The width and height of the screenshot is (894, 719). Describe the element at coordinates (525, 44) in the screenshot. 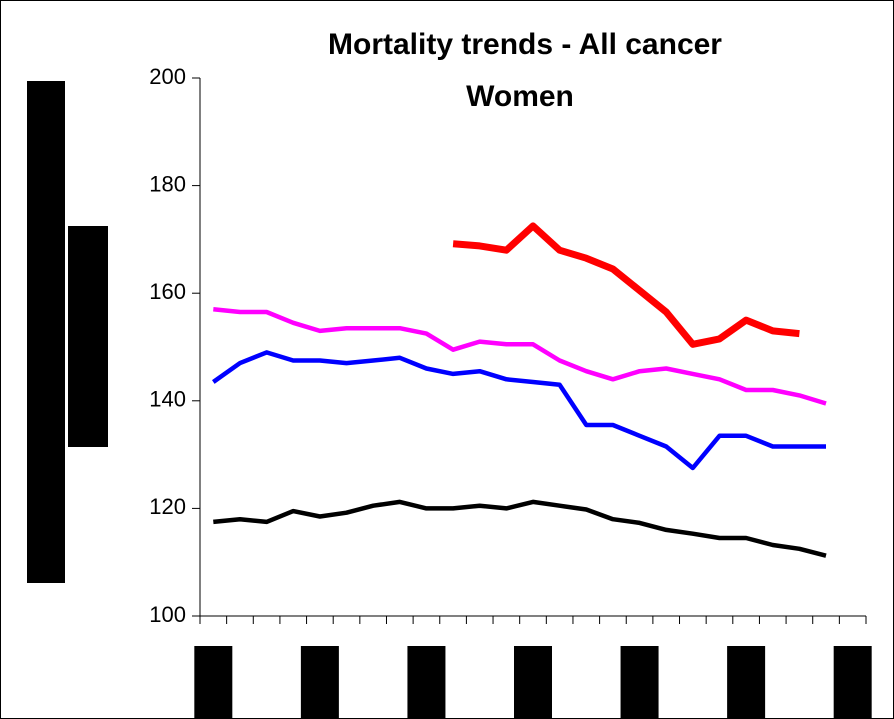

I see `chart-title: Mortality trends - All cancer` at that location.